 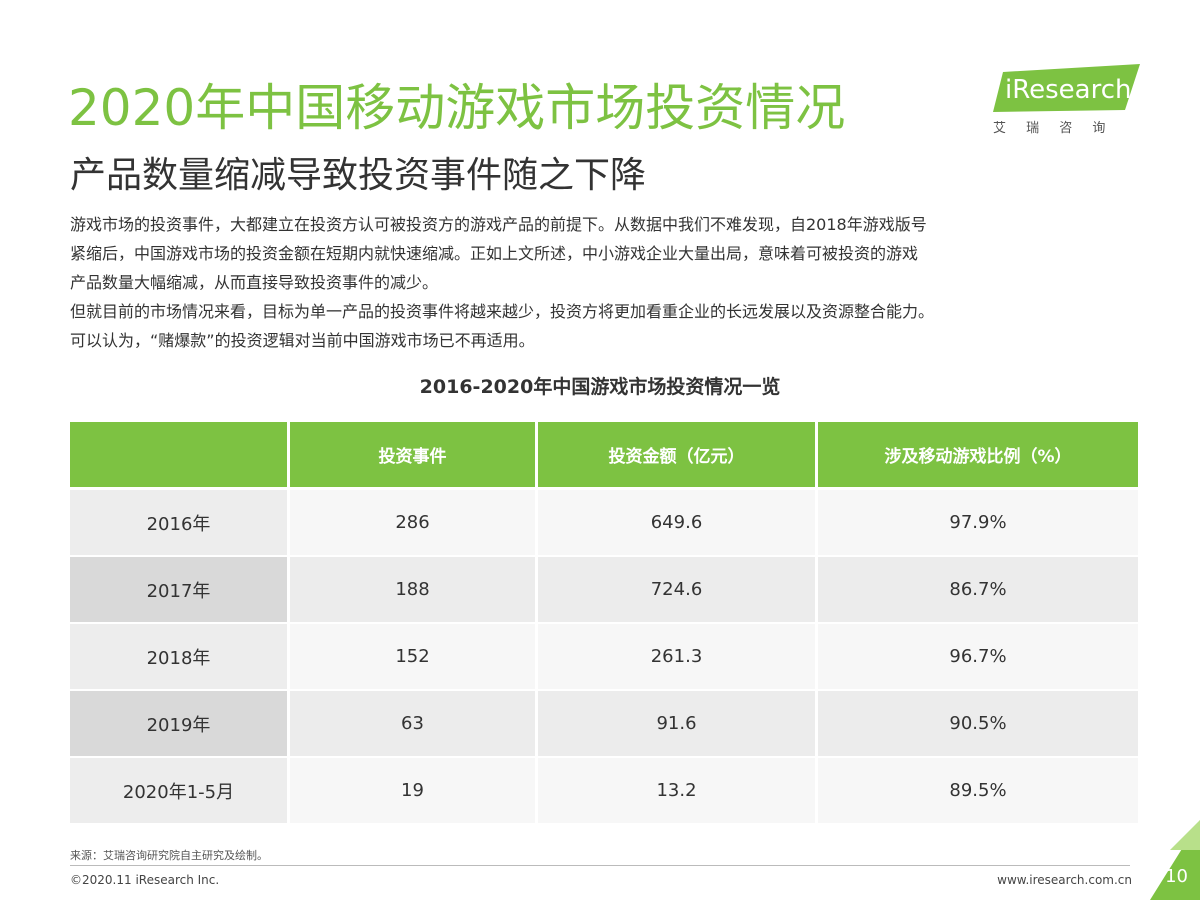 What do you see at coordinates (178, 522) in the screenshot?
I see `table-cell: 2016年` at bounding box center [178, 522].